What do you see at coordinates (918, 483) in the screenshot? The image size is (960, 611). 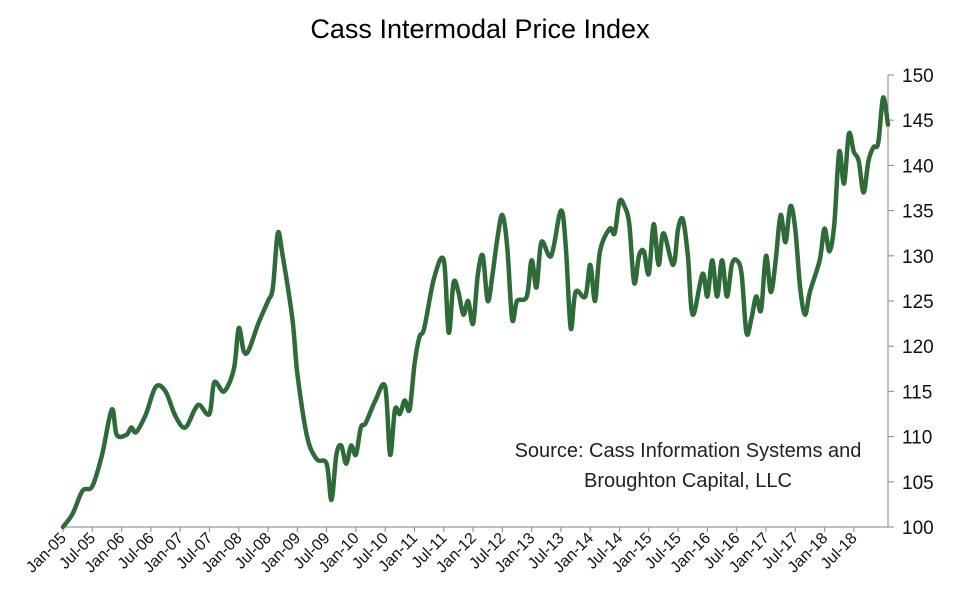 I see `y-tick-label: 105` at bounding box center [918, 483].